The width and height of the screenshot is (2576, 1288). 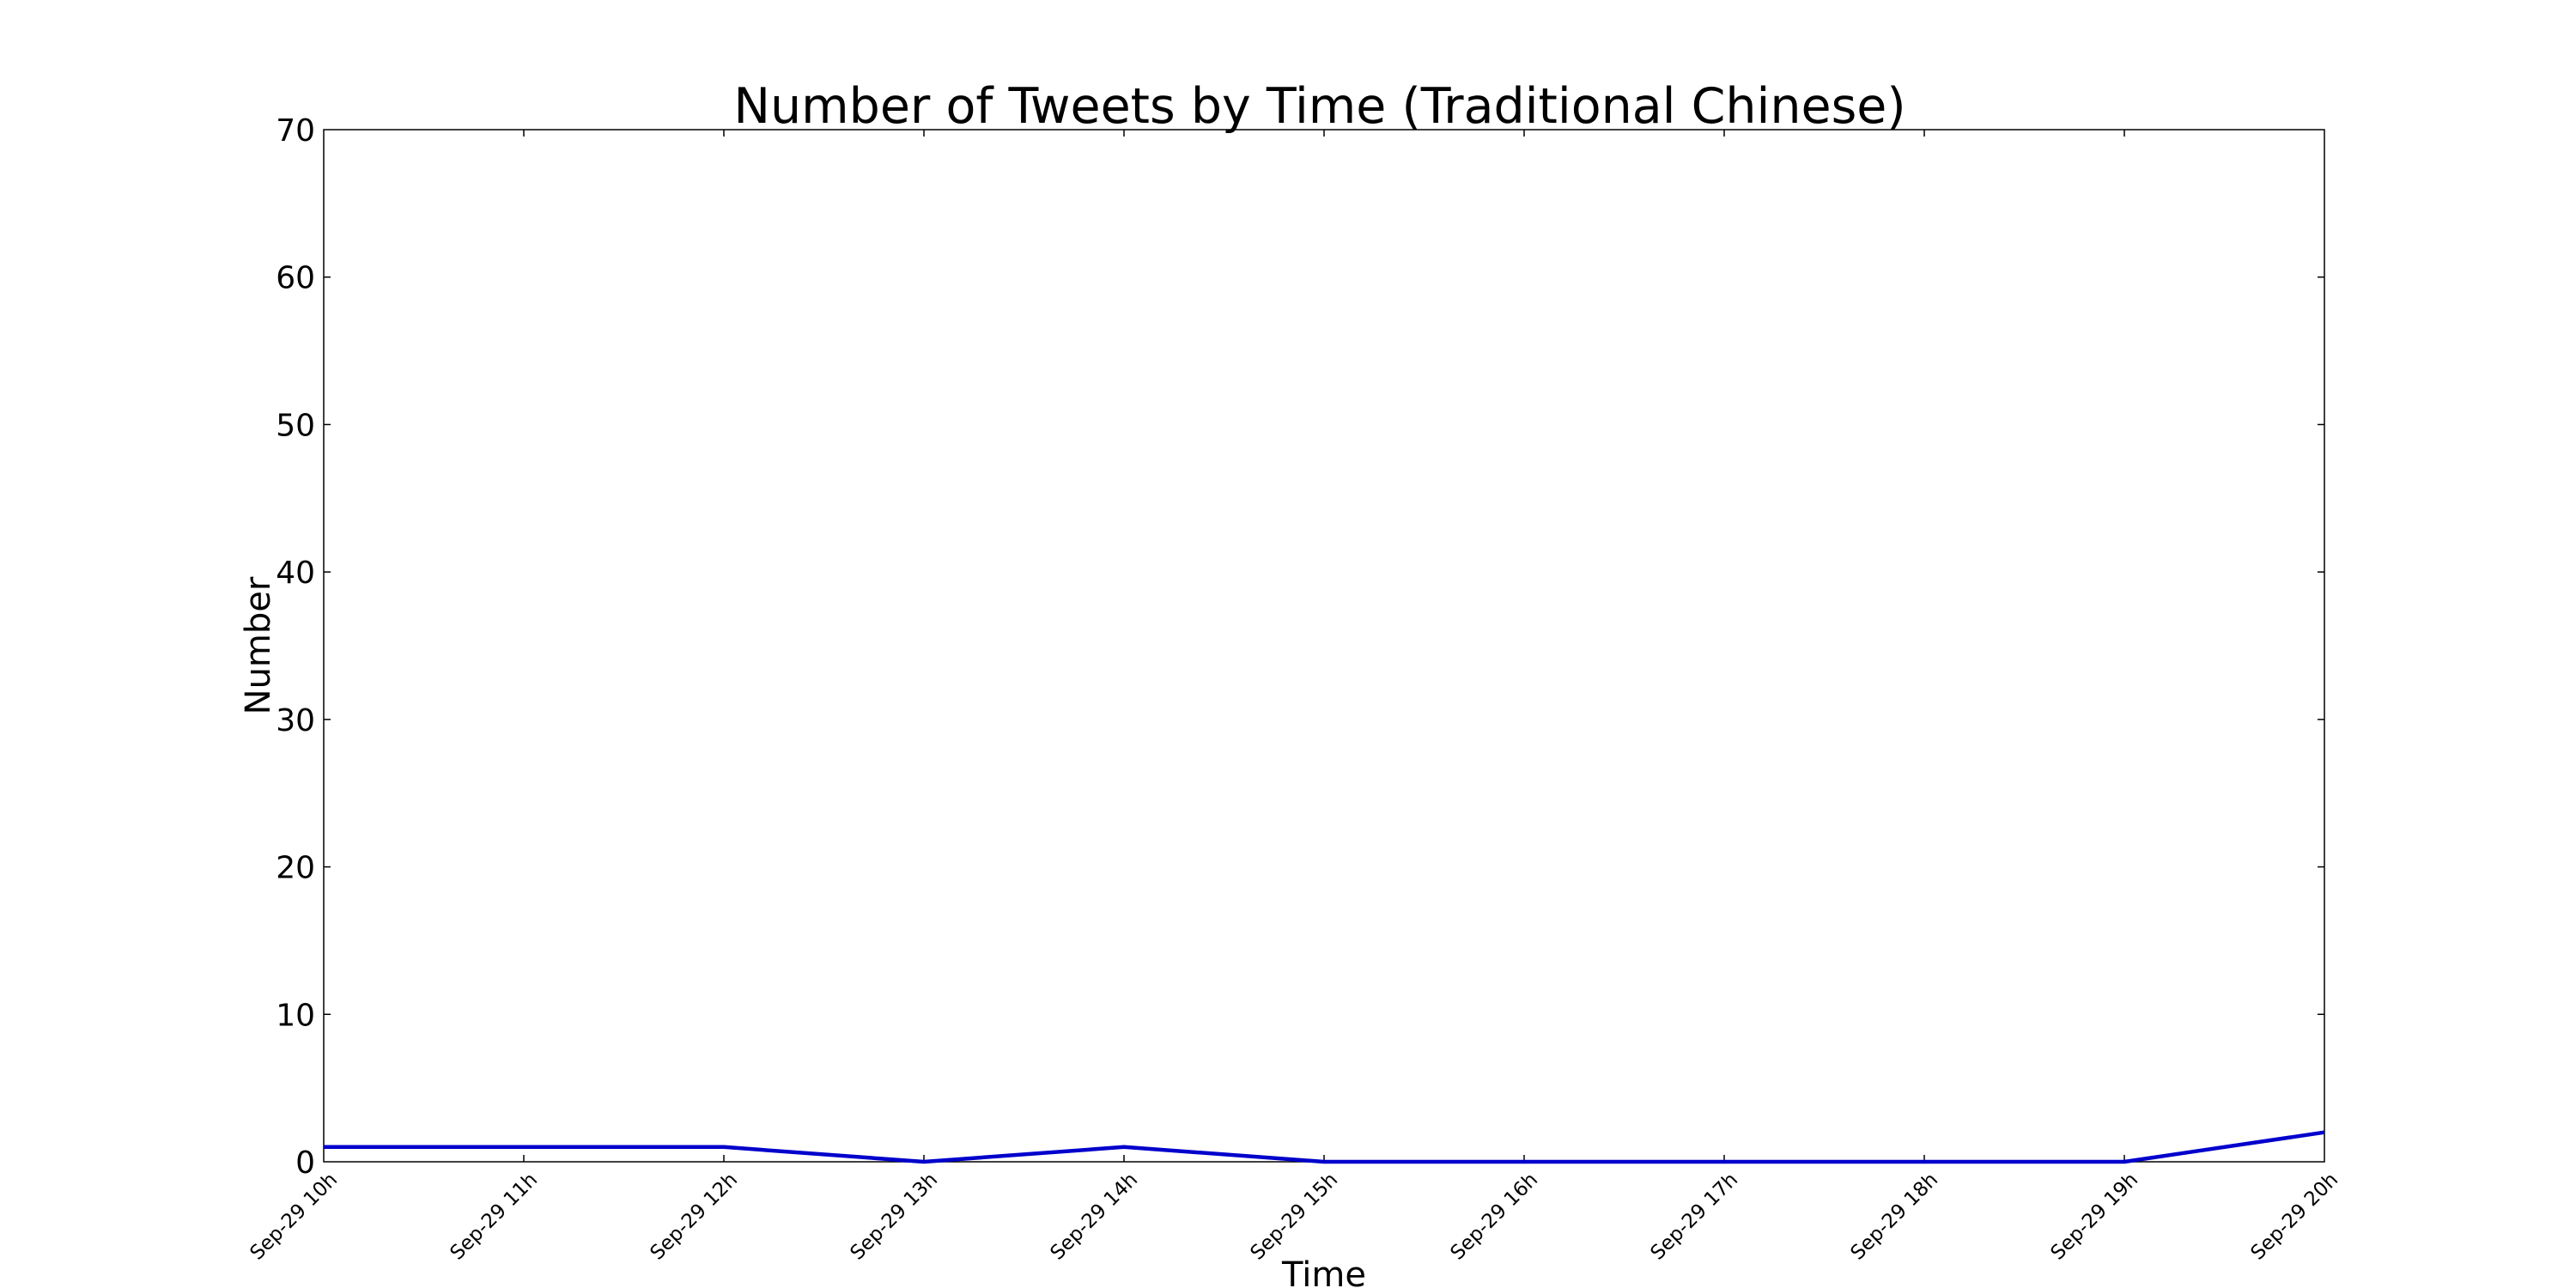 I want to click on x-tick-label: Sep-29 12h, so click(x=694, y=1217).